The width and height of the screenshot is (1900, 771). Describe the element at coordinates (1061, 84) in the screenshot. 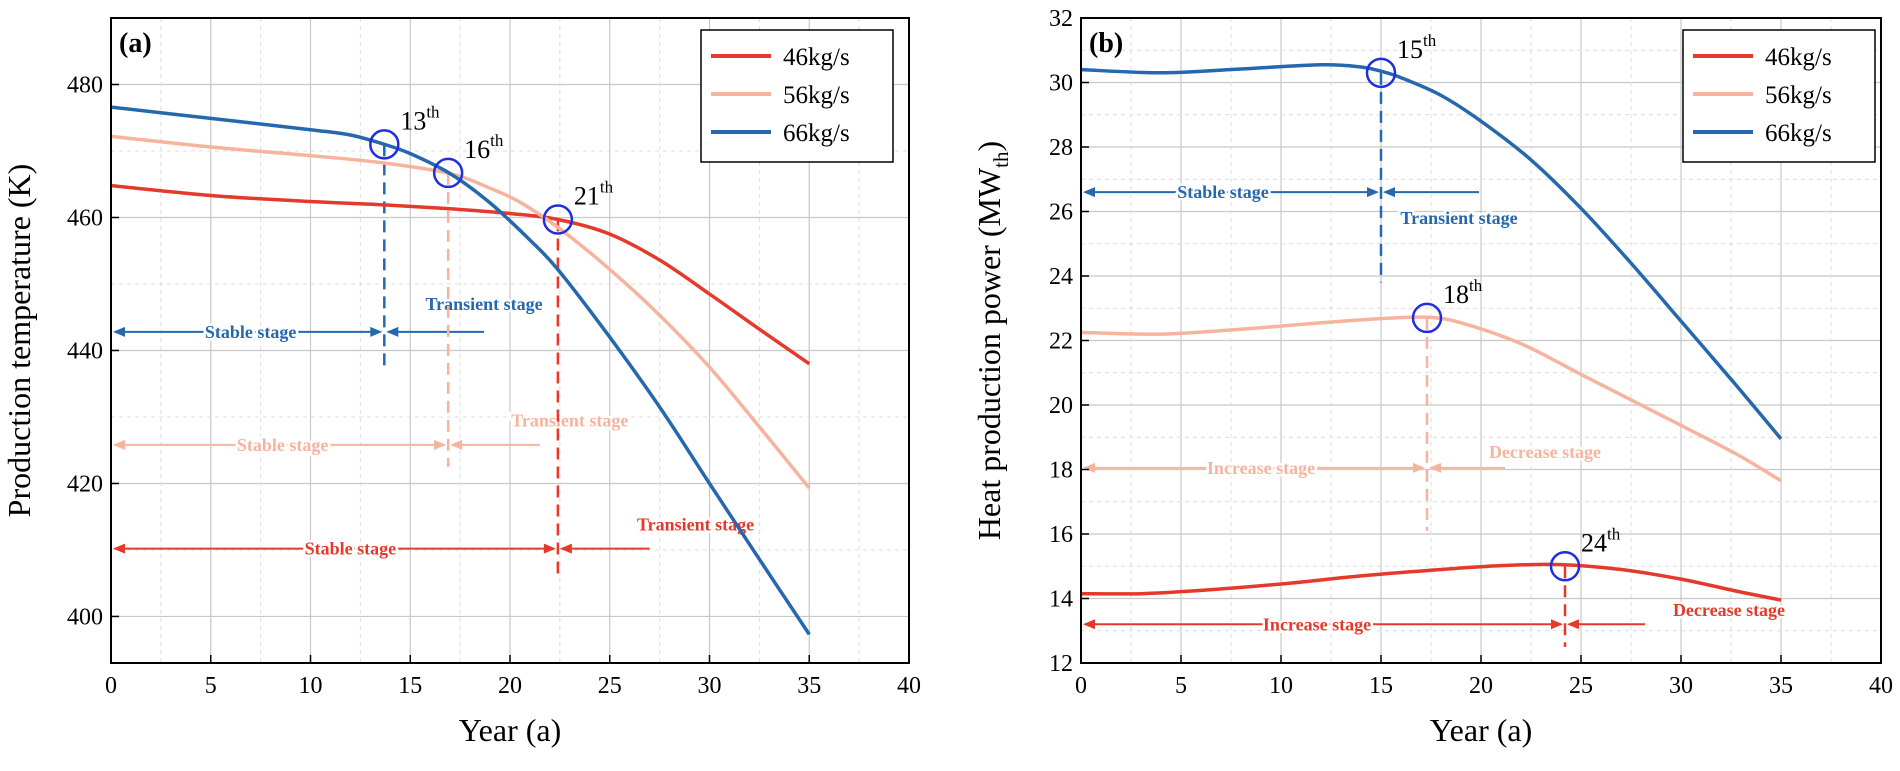

I see `y-tick-label: 30` at that location.